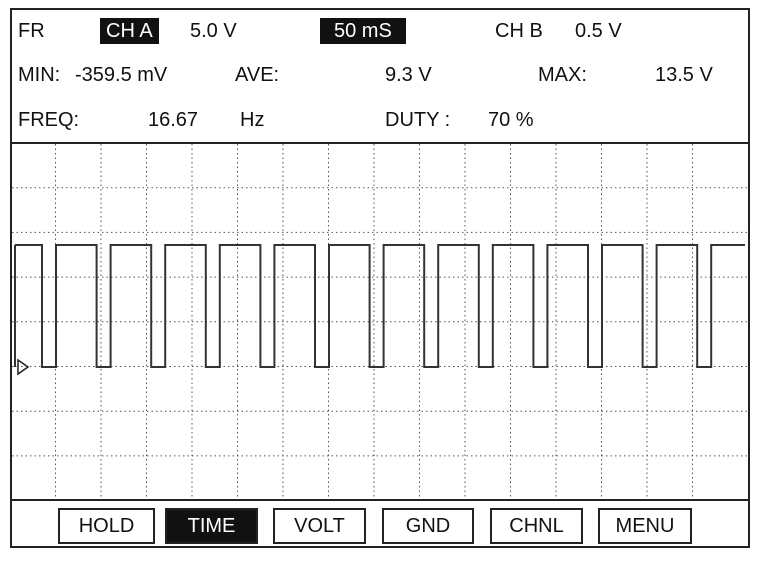 This screenshot has height=569, width=782. What do you see at coordinates (39, 75) in the screenshot?
I see `min-label: MIN:` at bounding box center [39, 75].